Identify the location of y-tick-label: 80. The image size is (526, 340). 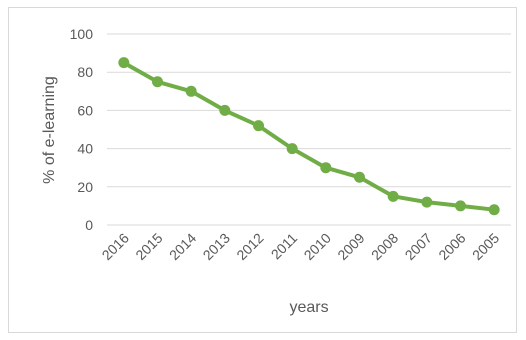
(85, 72).